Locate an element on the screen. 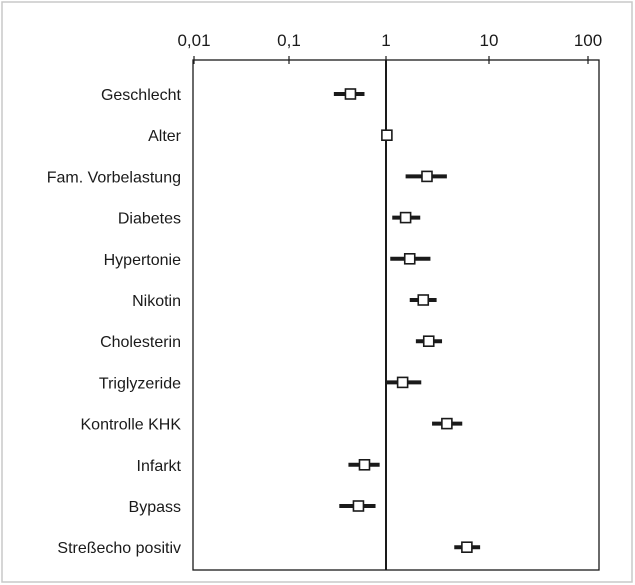 The width and height of the screenshot is (635, 585). row-label: Fam. Vorbelastung is located at coordinates (114, 177).